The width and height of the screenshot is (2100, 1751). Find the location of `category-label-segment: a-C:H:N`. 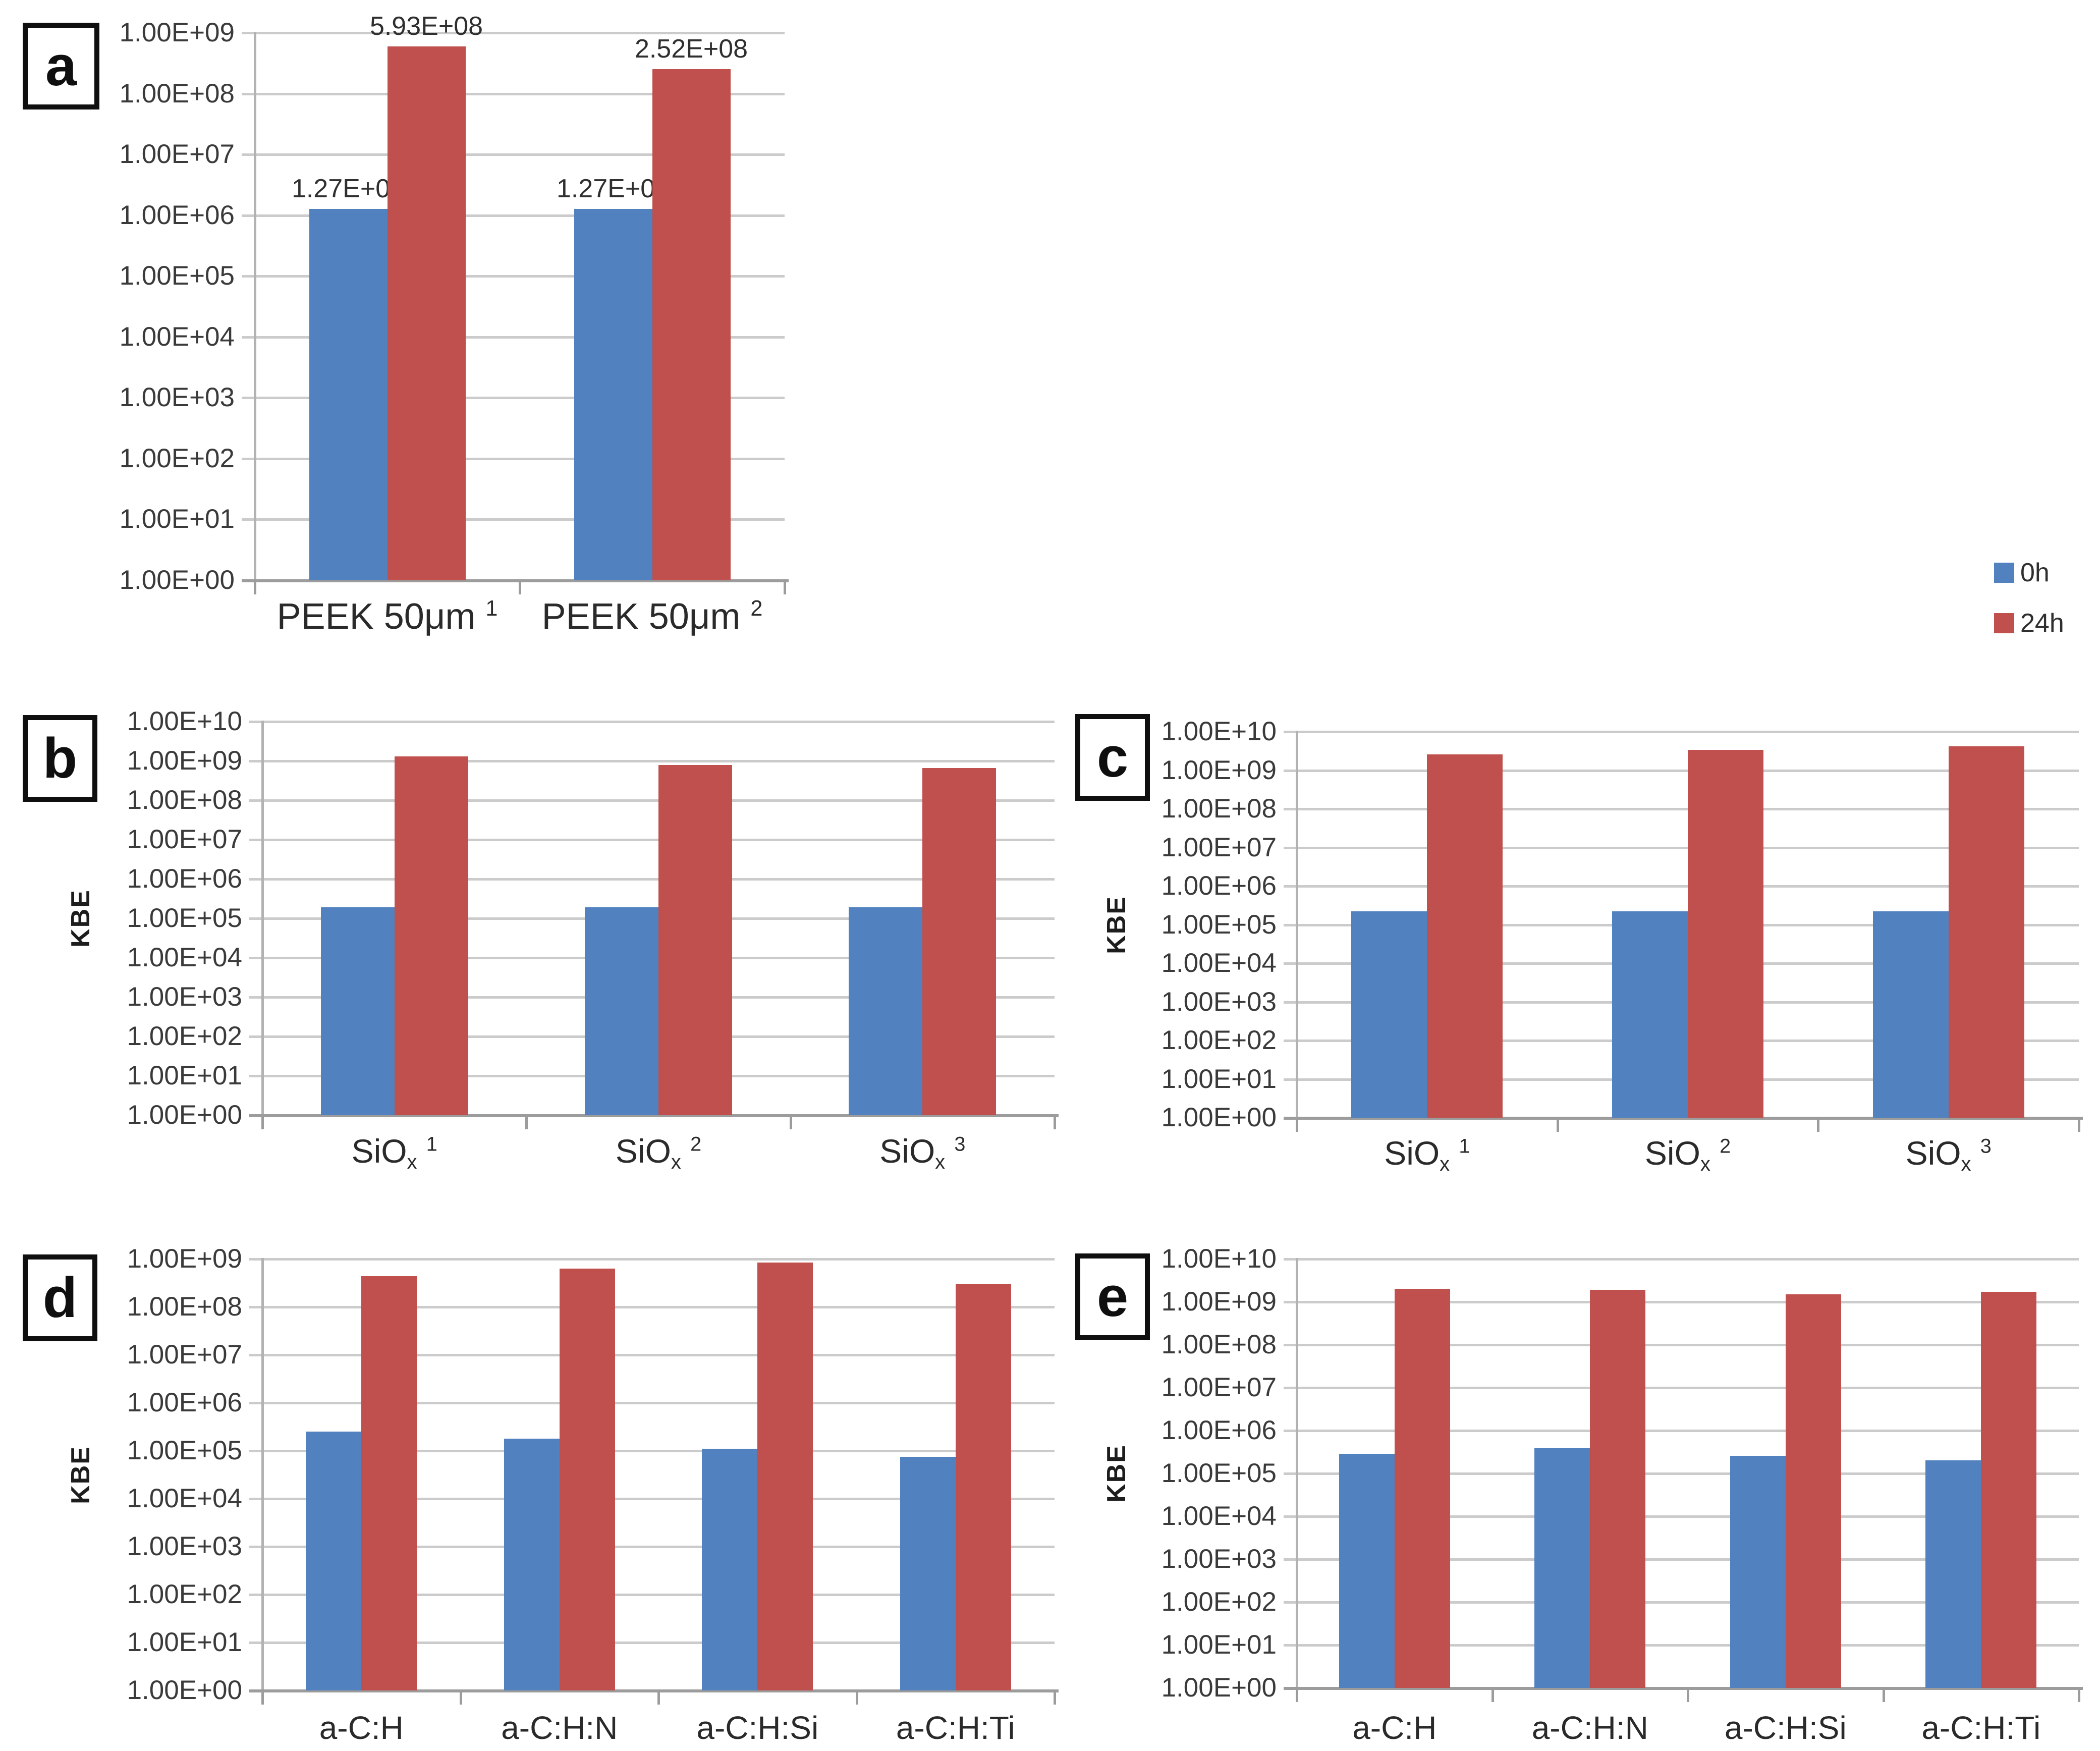

category-label-segment: a-C:H:N is located at coordinates (1589, 1728).